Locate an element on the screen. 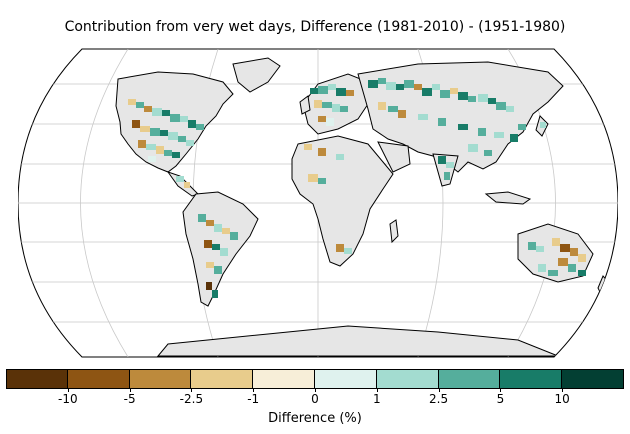 The image size is (630, 434). land-asia is located at coordinates (460, 117).